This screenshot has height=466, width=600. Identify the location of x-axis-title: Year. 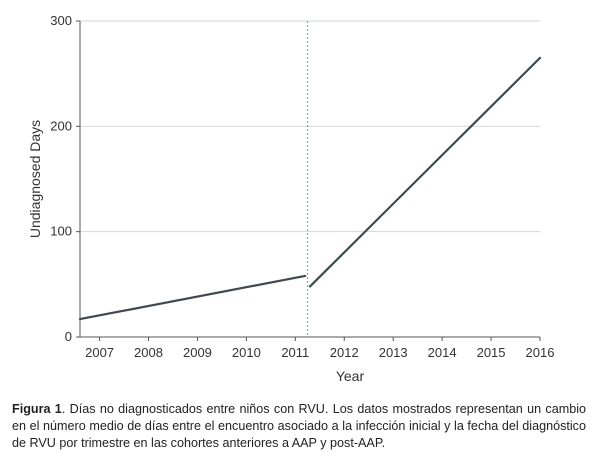
(350, 376).